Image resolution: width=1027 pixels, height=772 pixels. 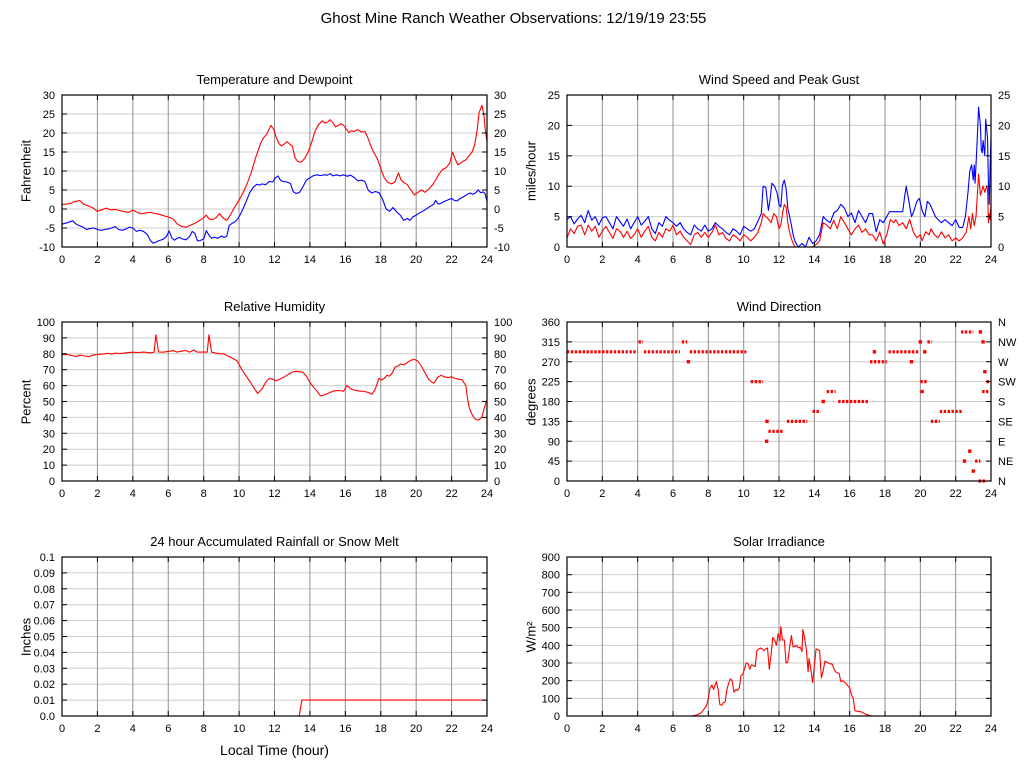 What do you see at coordinates (551, 383) in the screenshot?
I see `svg-text: 225` at bounding box center [551, 383].